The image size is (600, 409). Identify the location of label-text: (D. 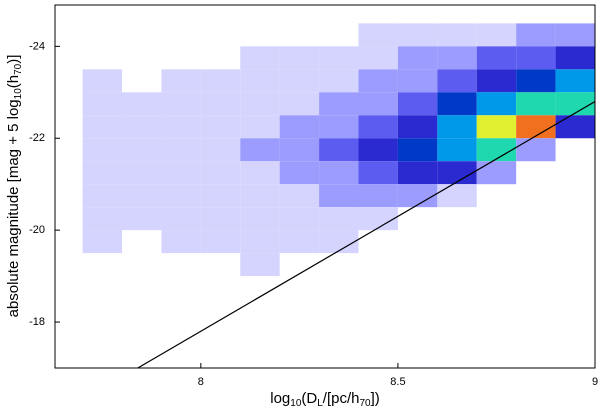
(309, 398).